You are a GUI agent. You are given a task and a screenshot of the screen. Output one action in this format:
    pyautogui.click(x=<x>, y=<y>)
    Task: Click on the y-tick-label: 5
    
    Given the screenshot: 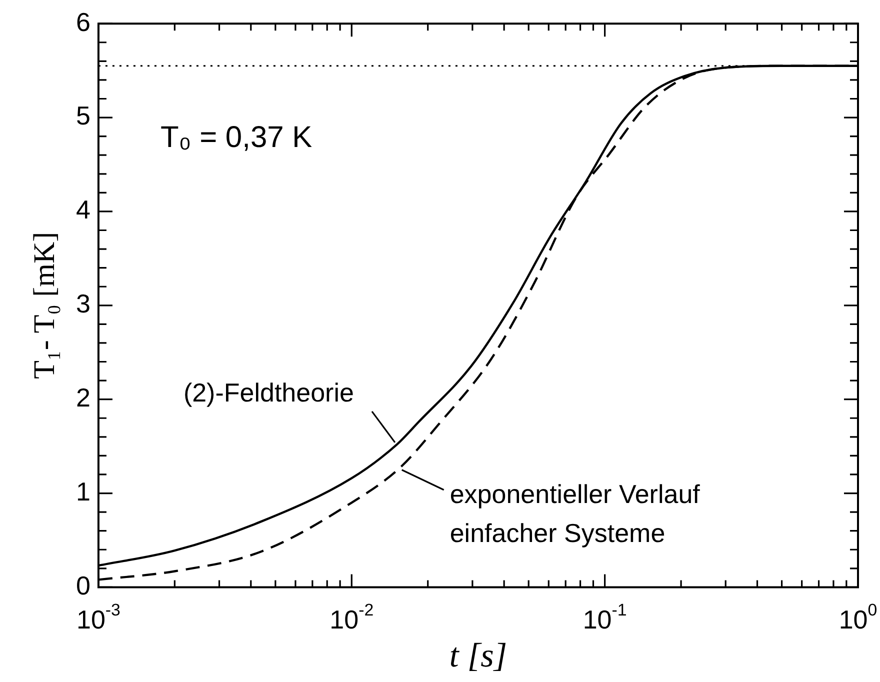 What is the action you would take?
    pyautogui.click(x=83, y=115)
    